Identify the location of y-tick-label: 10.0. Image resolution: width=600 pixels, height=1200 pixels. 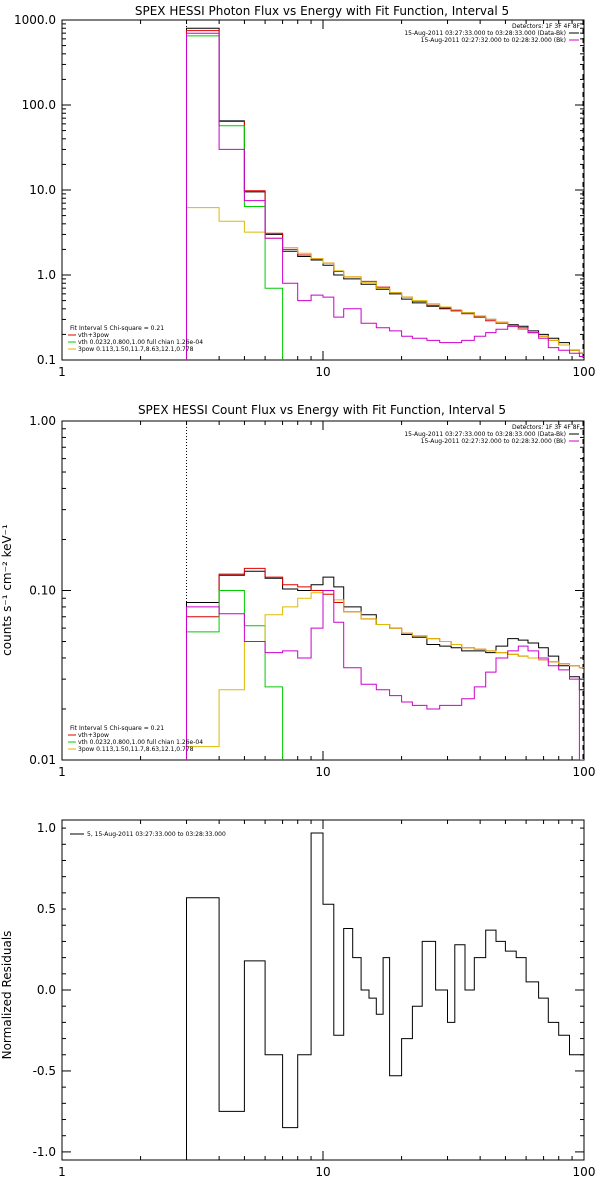
(42, 190).